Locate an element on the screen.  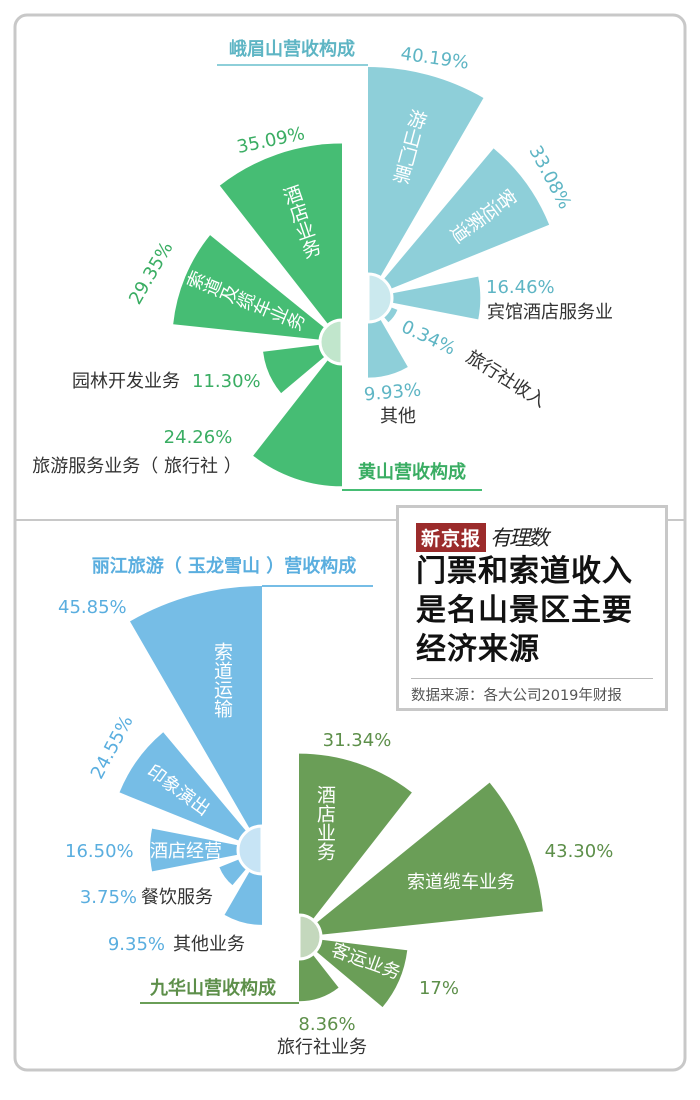
value-label: 11.30% is located at coordinates (226, 381).